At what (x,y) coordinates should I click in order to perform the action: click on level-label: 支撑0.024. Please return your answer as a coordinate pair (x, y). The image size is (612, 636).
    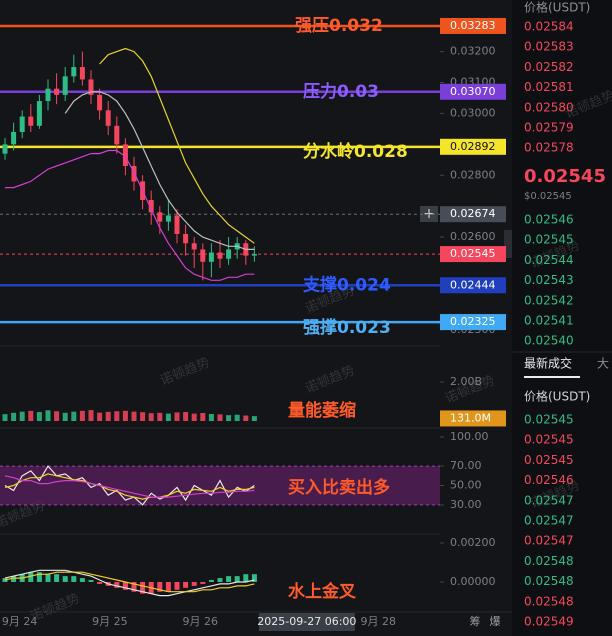
    Looking at the image, I should click on (347, 284).